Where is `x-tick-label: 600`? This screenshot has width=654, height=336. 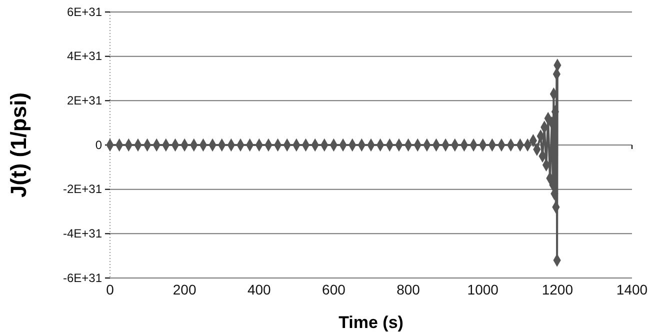
x-tick-label: 600 is located at coordinates (334, 290).